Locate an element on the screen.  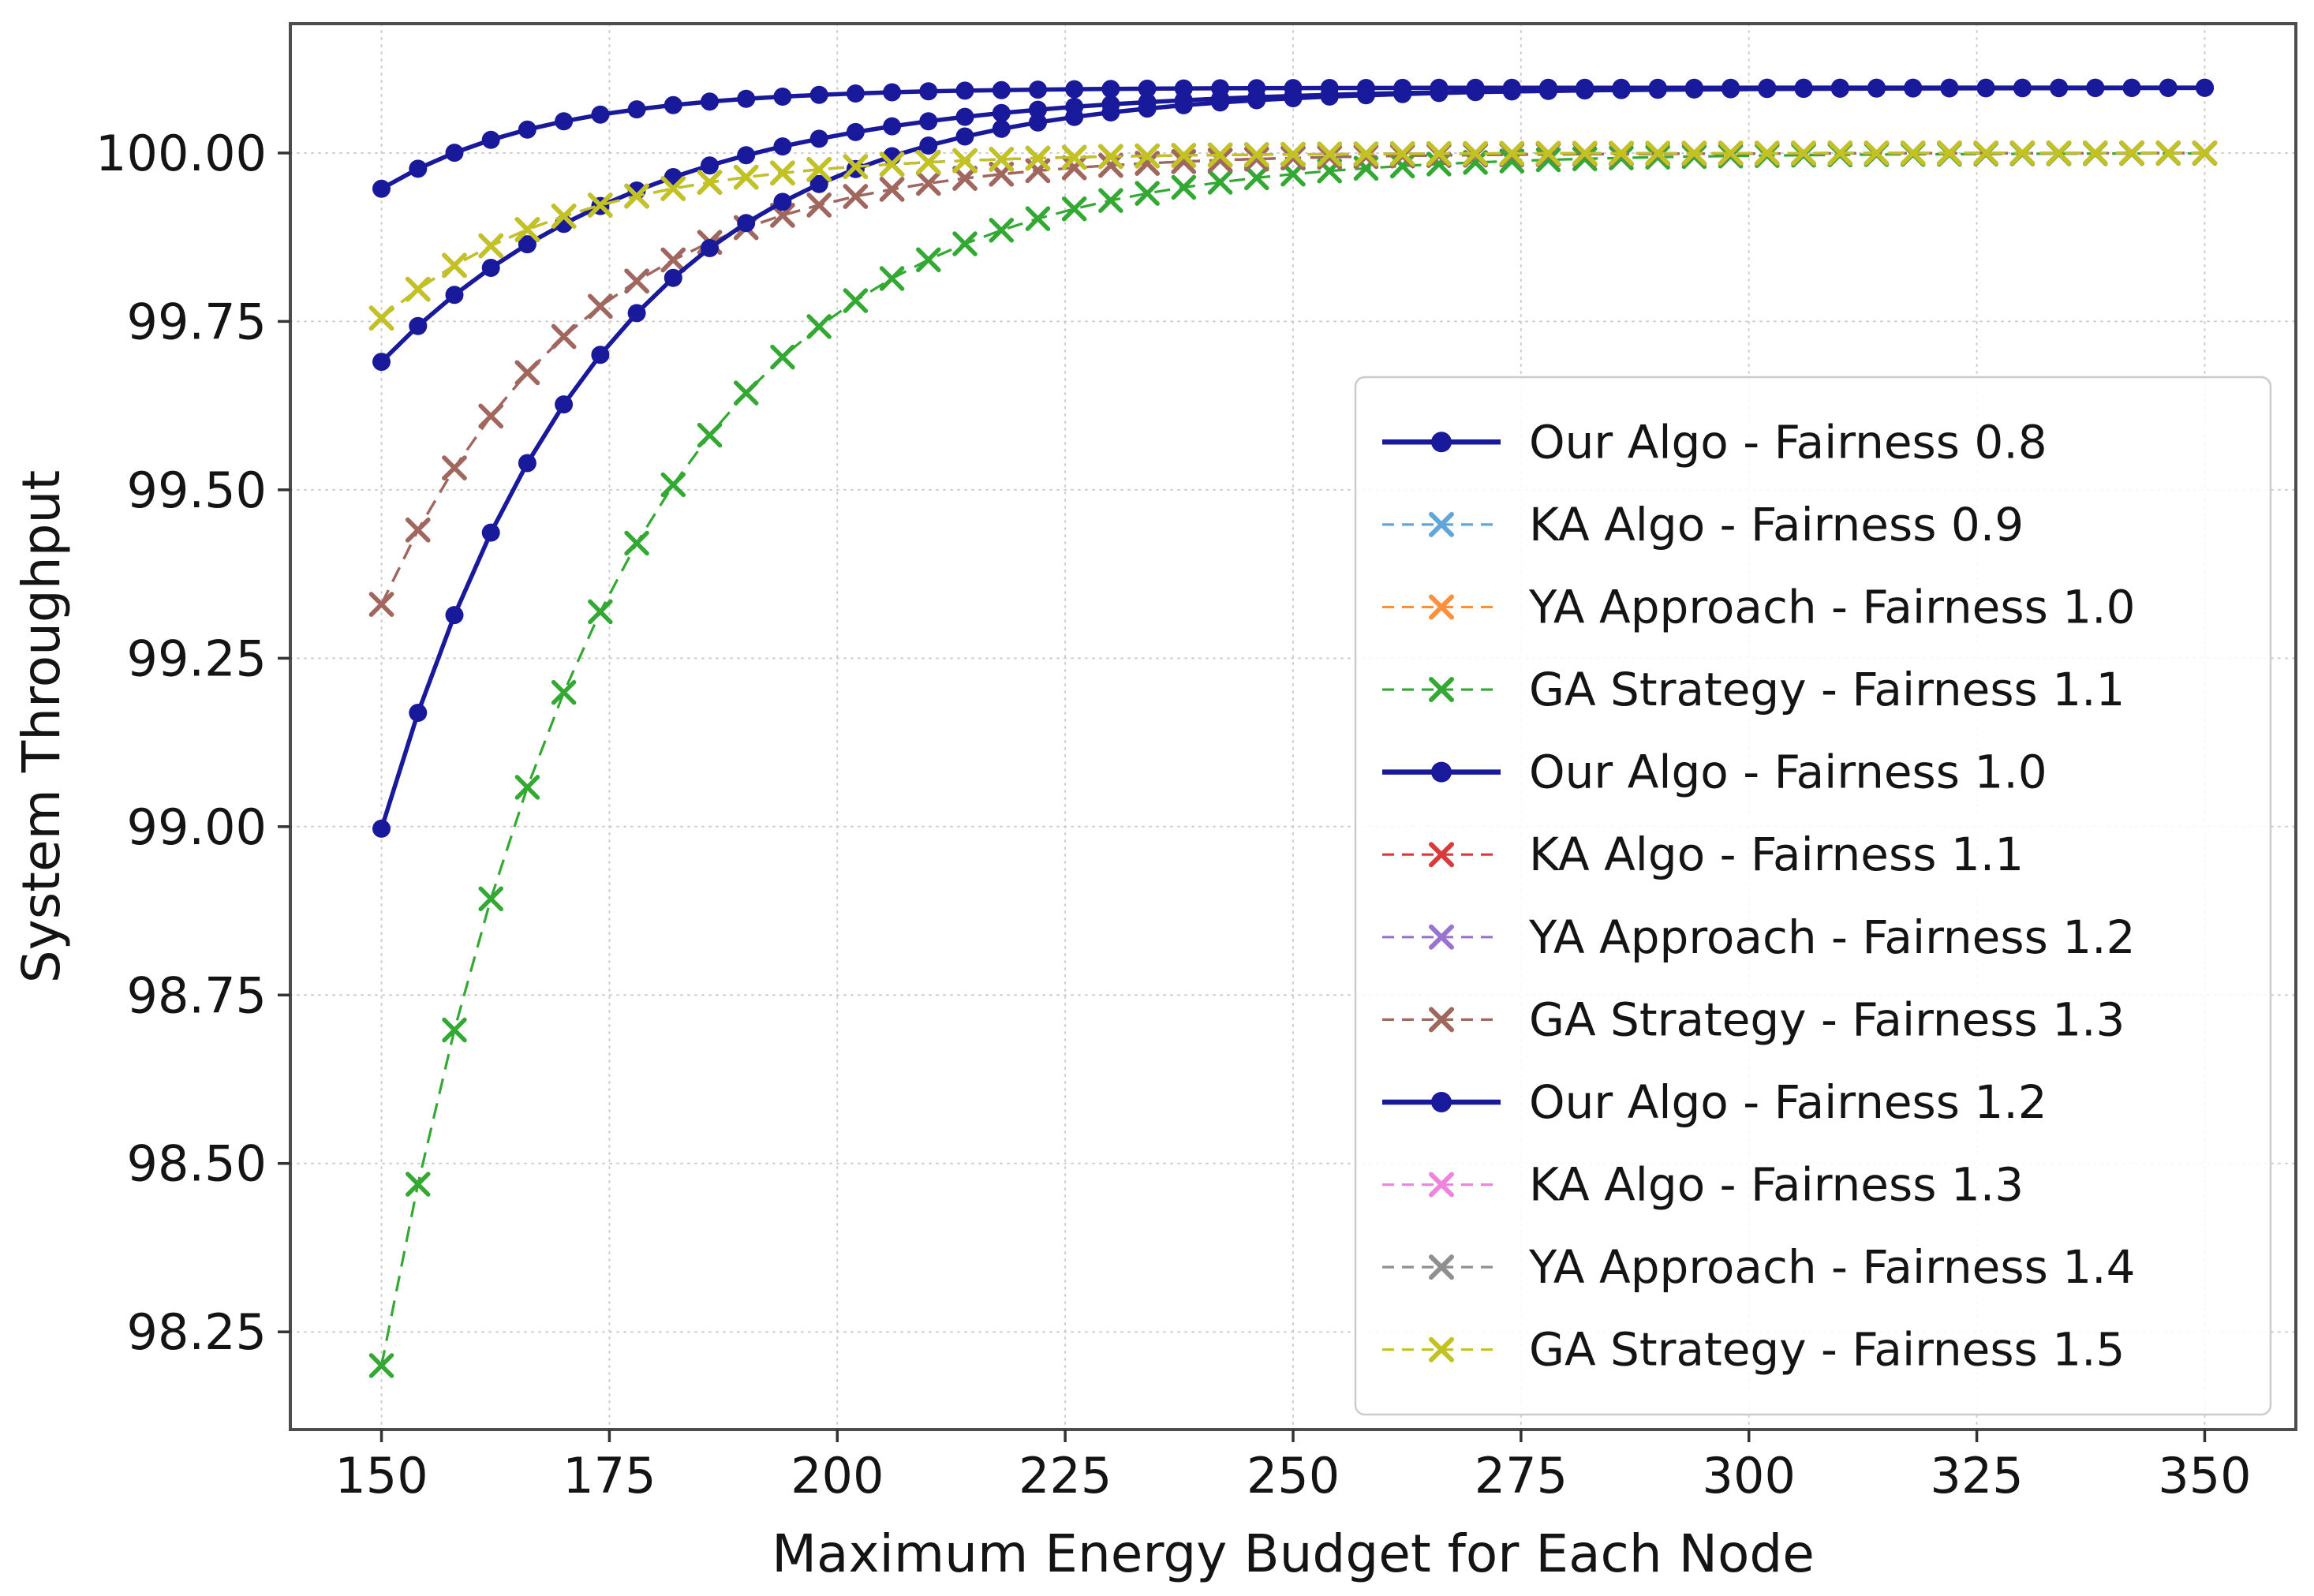
y-tick-label: 100.00 is located at coordinates (181, 153).